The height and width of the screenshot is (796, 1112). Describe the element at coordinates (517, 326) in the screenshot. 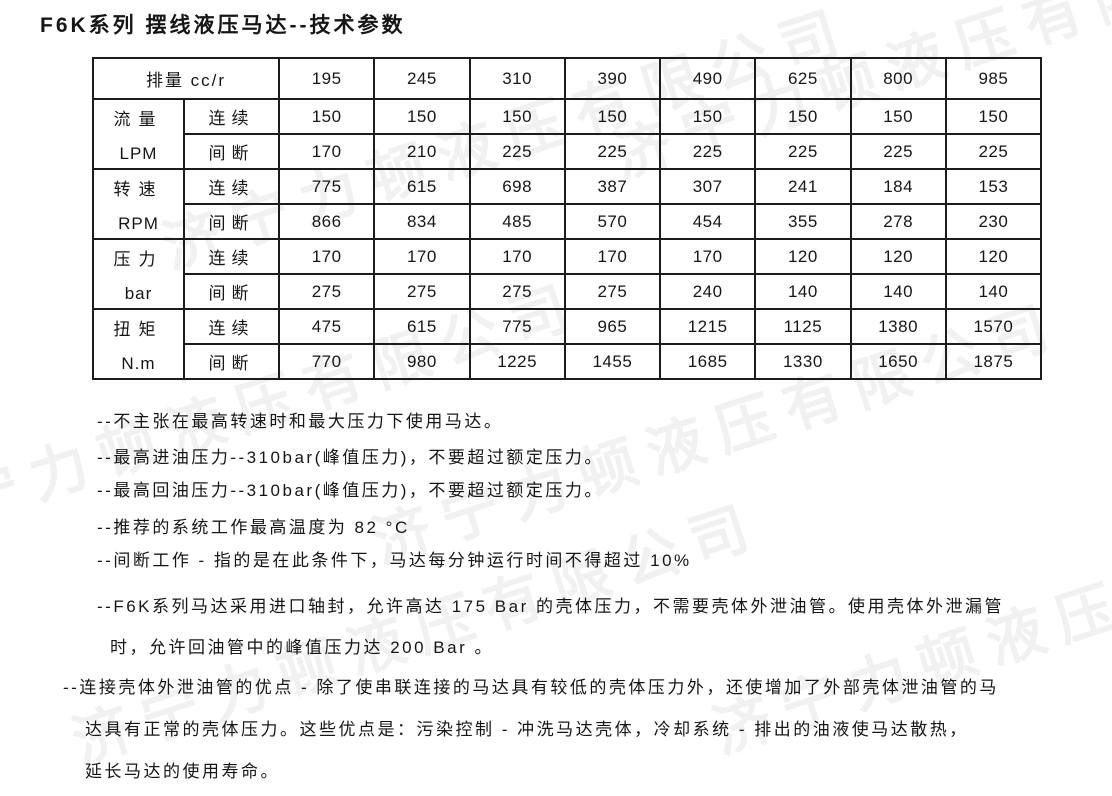

I see `torque-continuous-value-cell: 775` at that location.